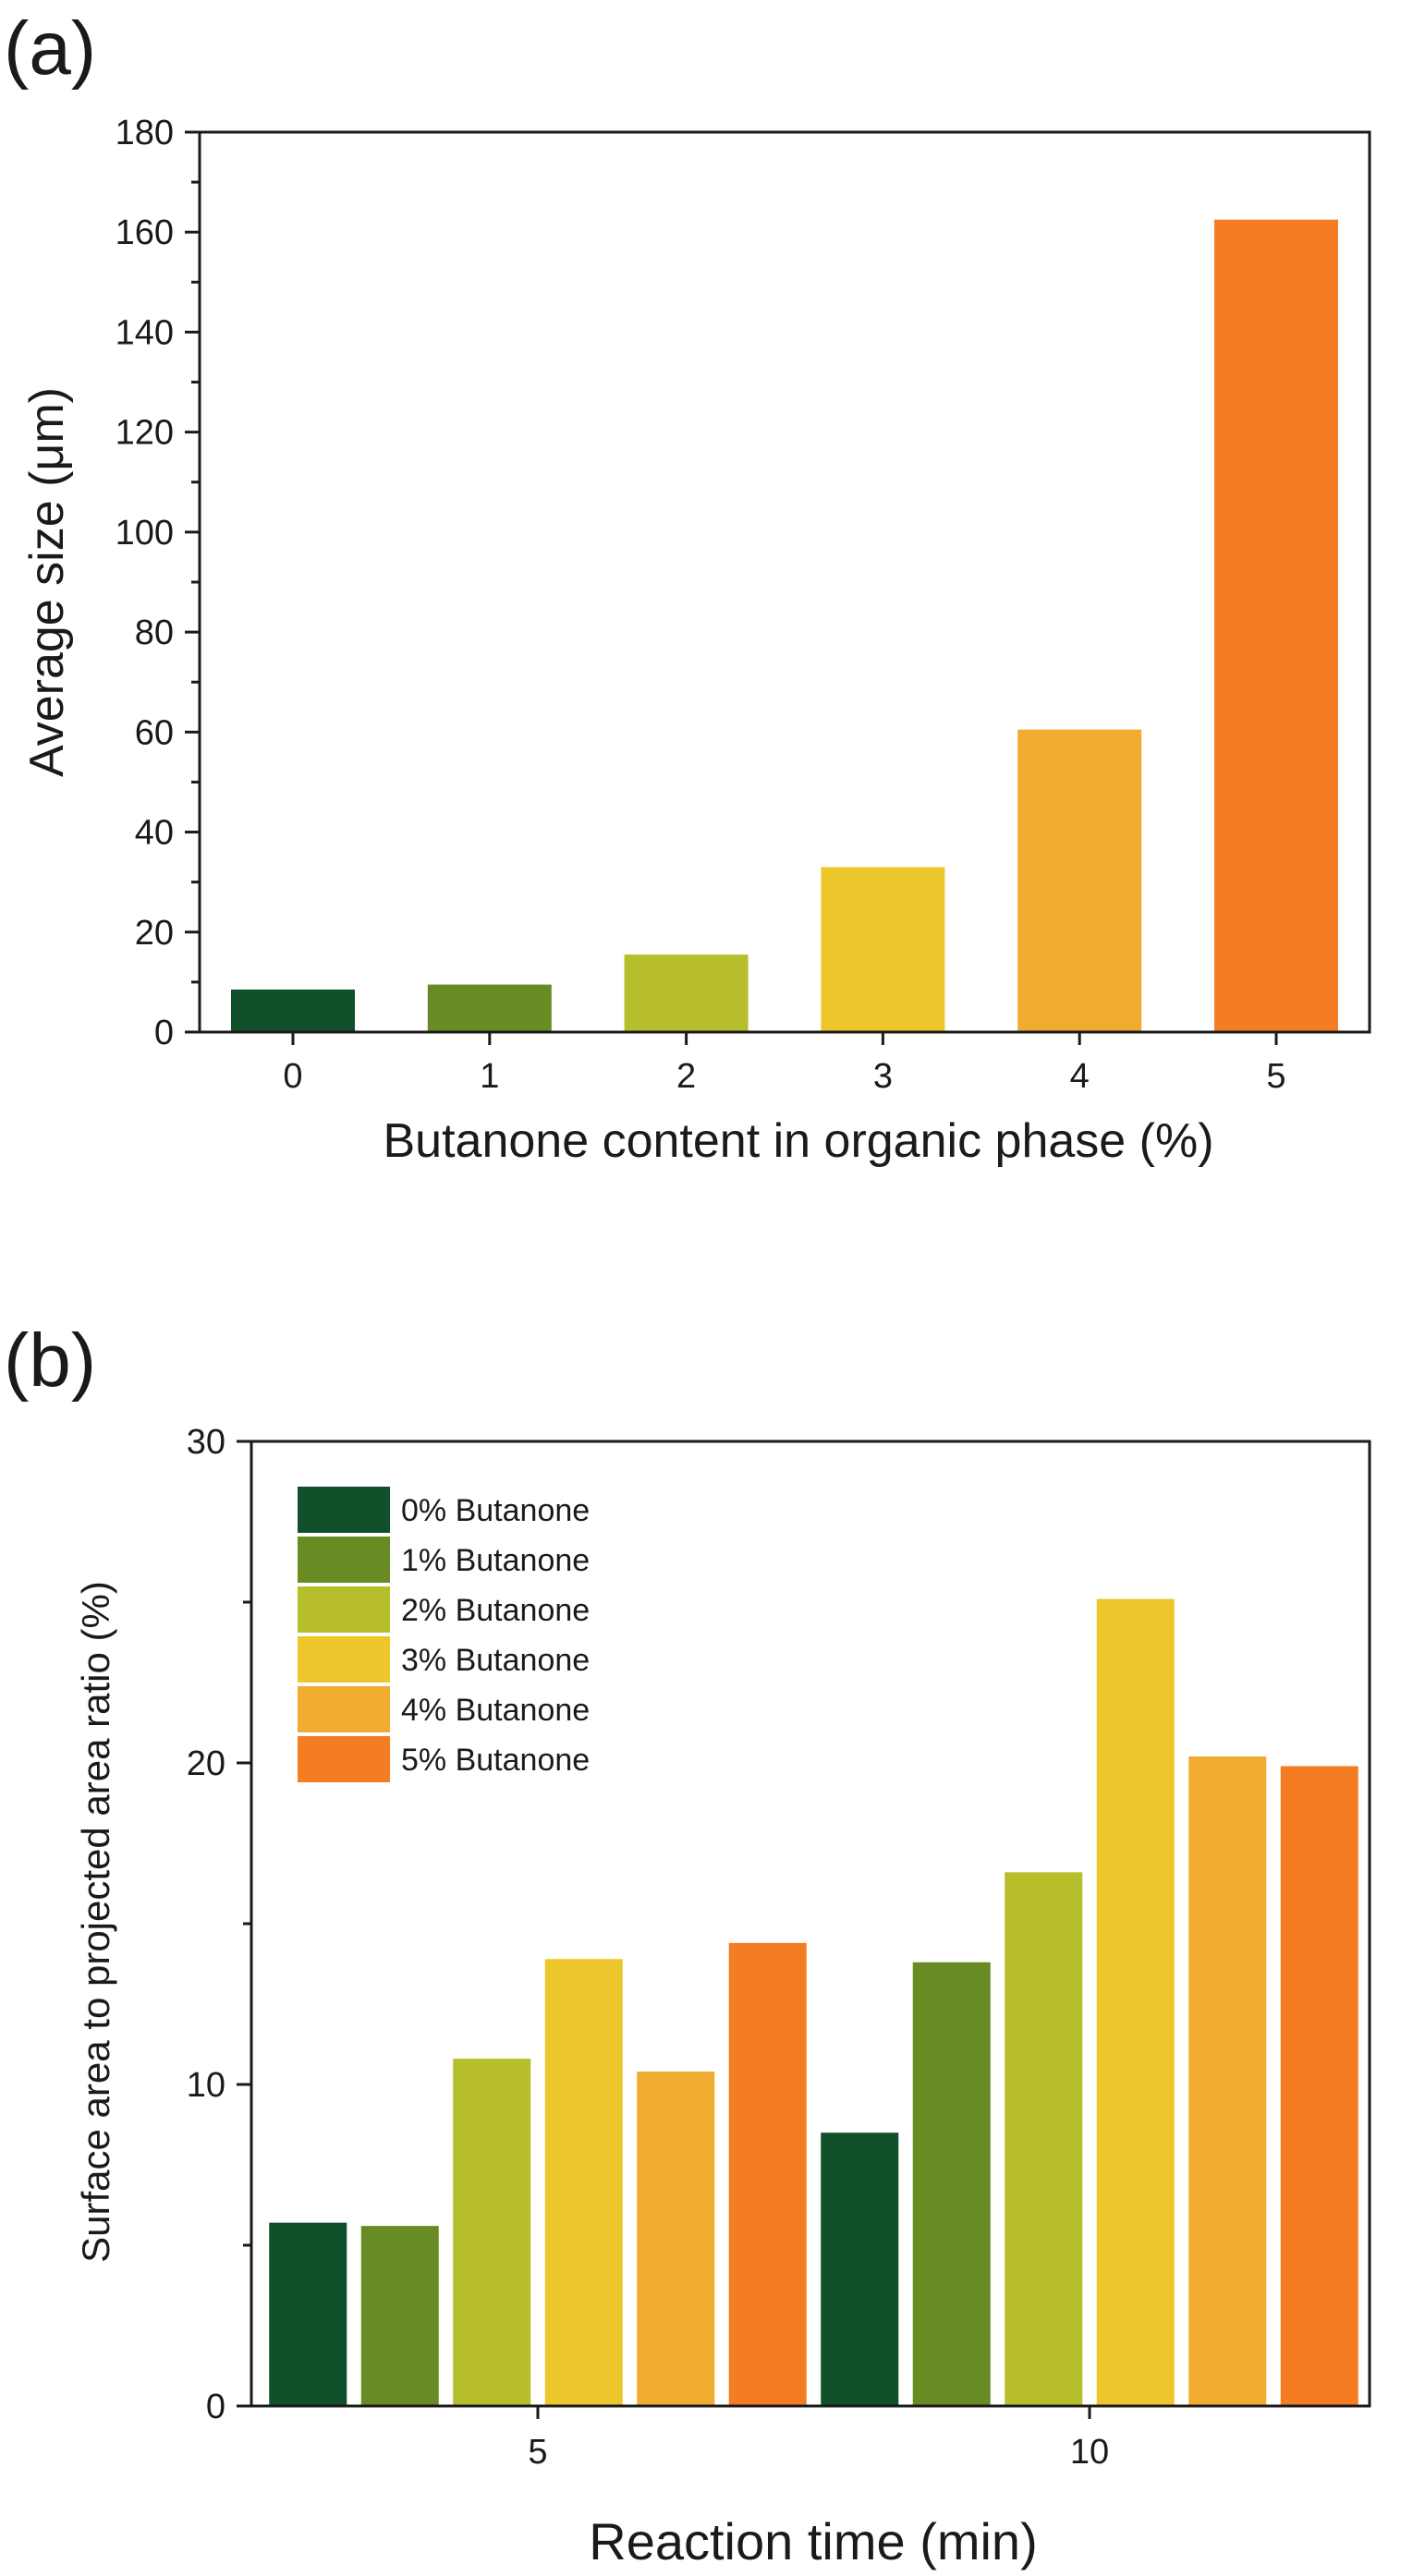  What do you see at coordinates (883, 1076) in the screenshot?
I see `x-tick-label-a-3: 3` at bounding box center [883, 1076].